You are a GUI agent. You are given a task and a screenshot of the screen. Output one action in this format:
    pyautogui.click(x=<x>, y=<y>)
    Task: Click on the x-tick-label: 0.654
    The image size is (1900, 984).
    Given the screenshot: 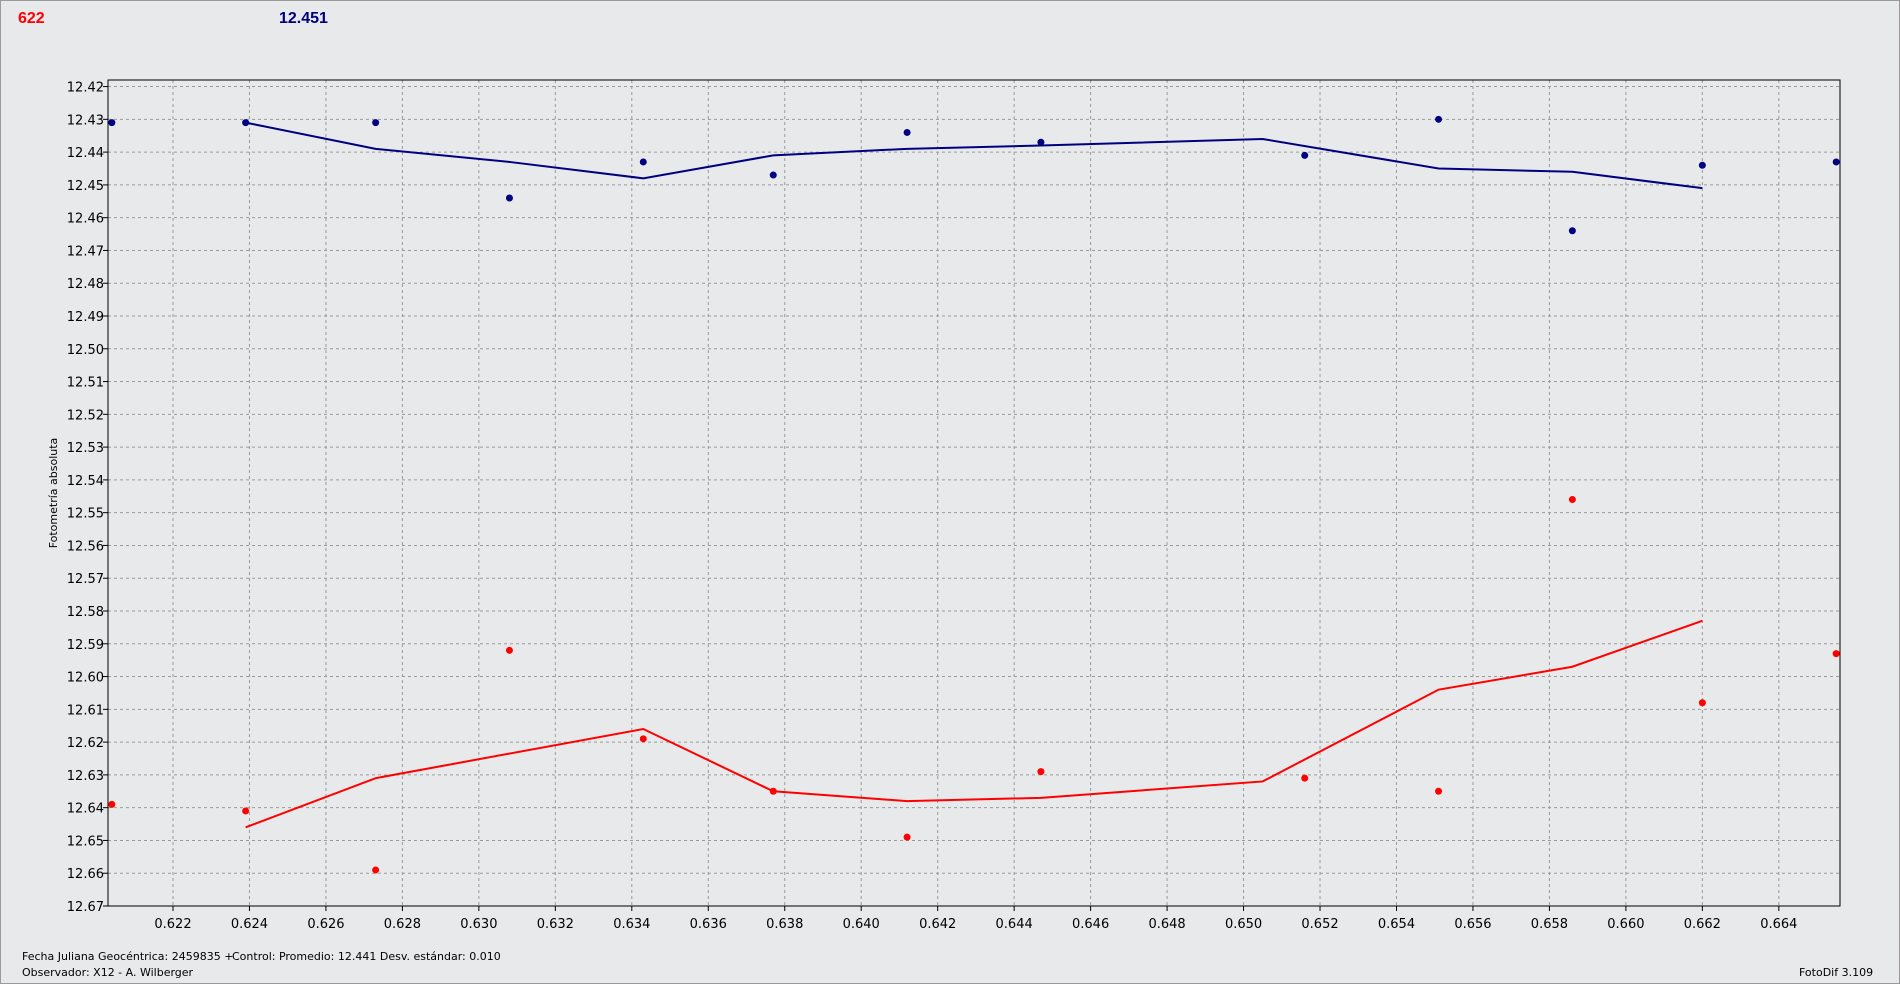 What is the action you would take?
    pyautogui.click(x=1396, y=924)
    